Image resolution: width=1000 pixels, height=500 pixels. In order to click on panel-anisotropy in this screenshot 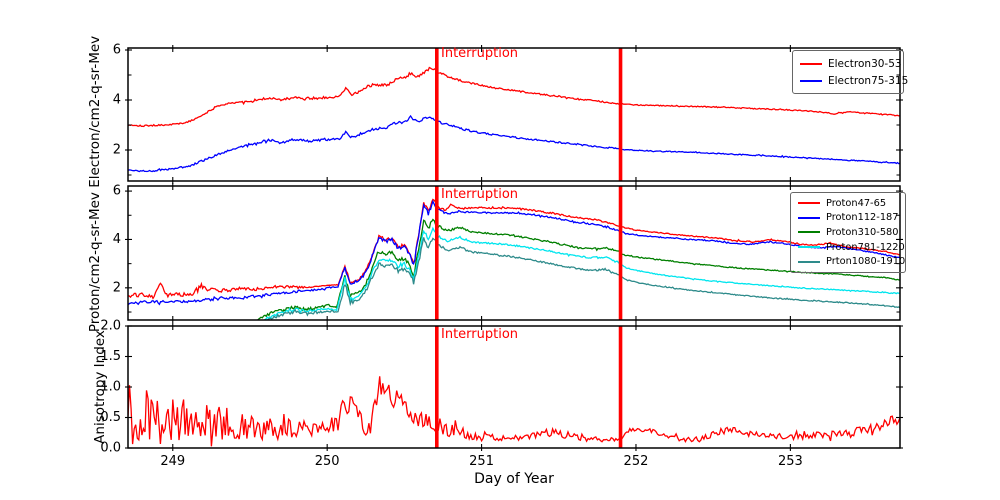, I will do `click(514, 411)`.